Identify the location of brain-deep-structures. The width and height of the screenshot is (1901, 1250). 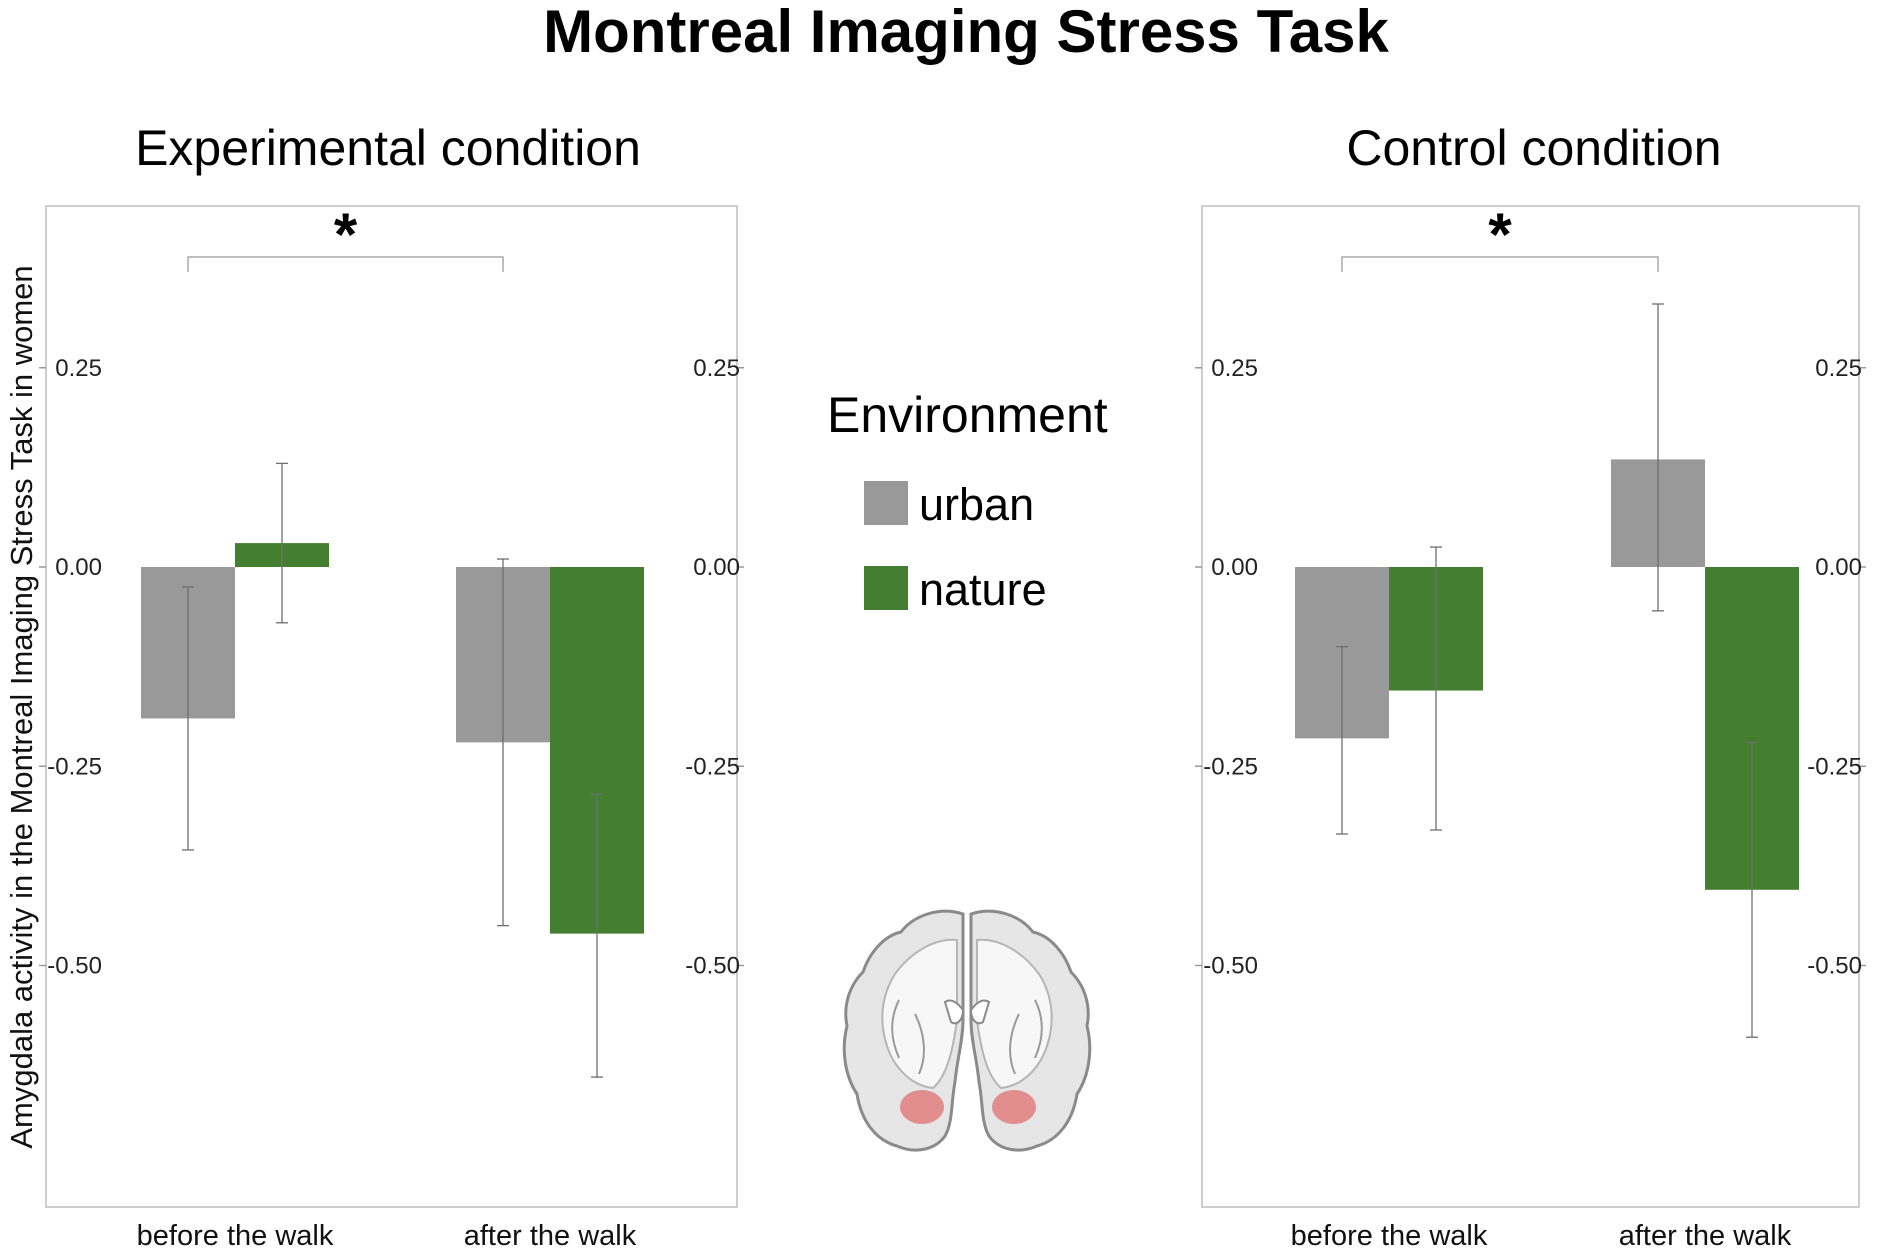
(967, 1037).